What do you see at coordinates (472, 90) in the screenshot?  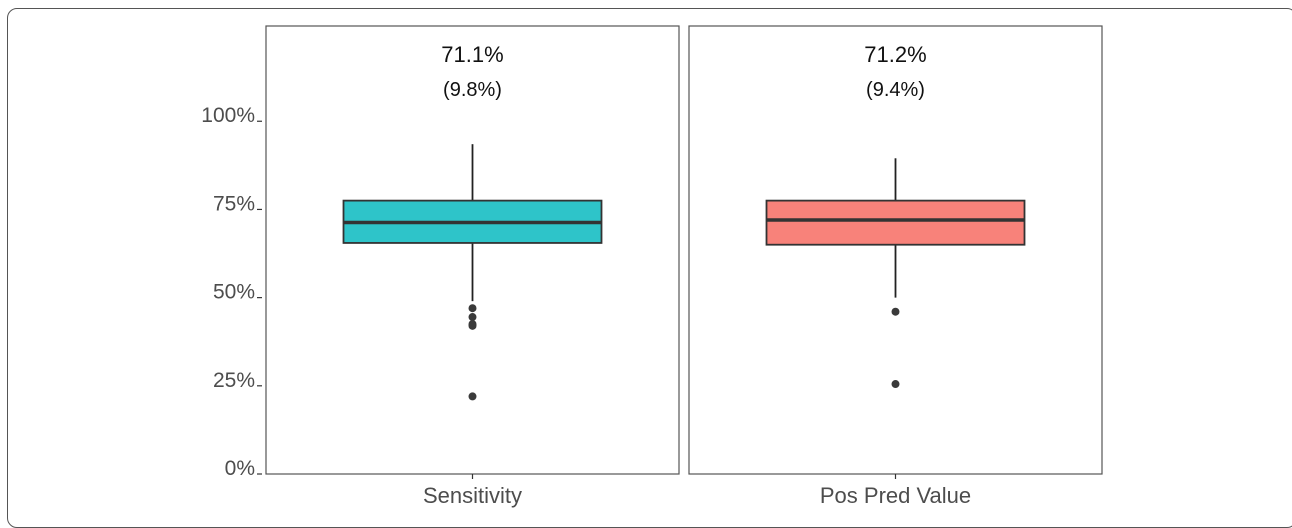 I see `sd-label: (9.8%)` at bounding box center [472, 90].